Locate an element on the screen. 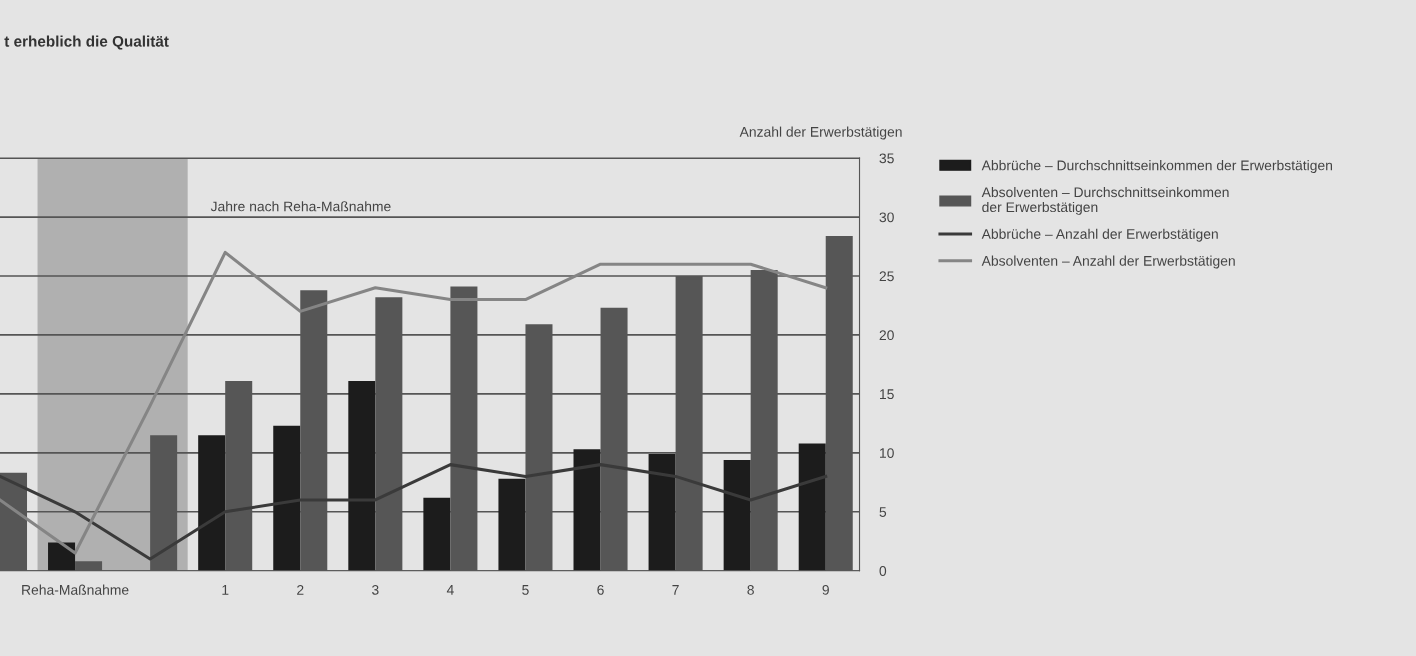 This screenshot has height=656, width=1416. x-tick-label: 7 is located at coordinates (675, 590).